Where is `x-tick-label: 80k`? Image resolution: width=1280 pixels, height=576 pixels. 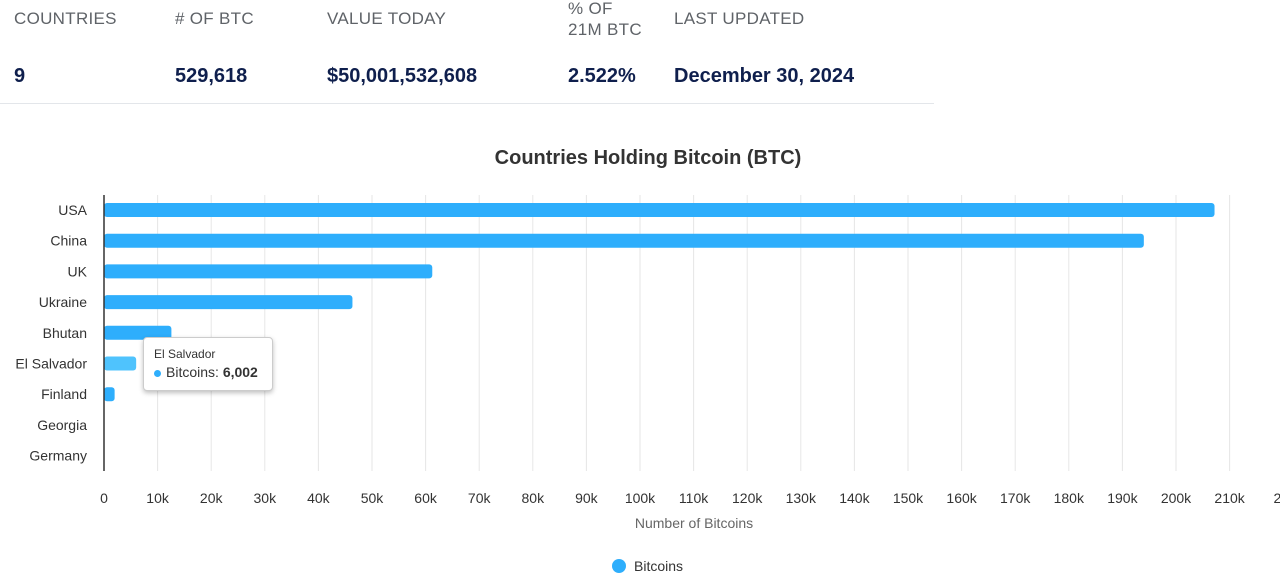
x-tick-label: 80k is located at coordinates (534, 498).